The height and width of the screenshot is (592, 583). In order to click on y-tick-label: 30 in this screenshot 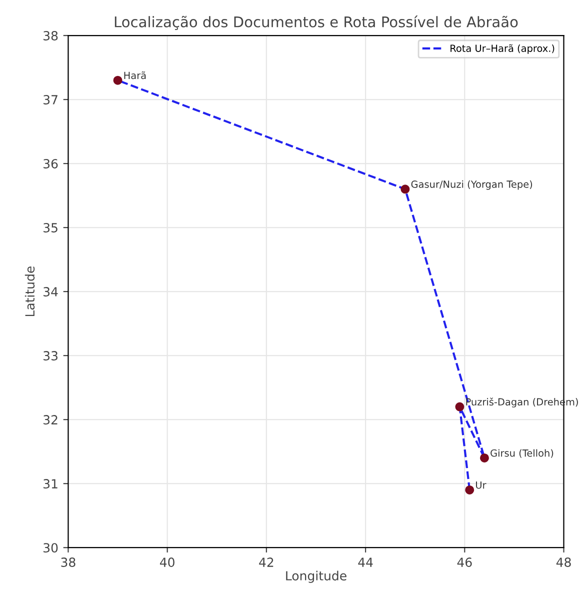, I will do `click(51, 548)`.